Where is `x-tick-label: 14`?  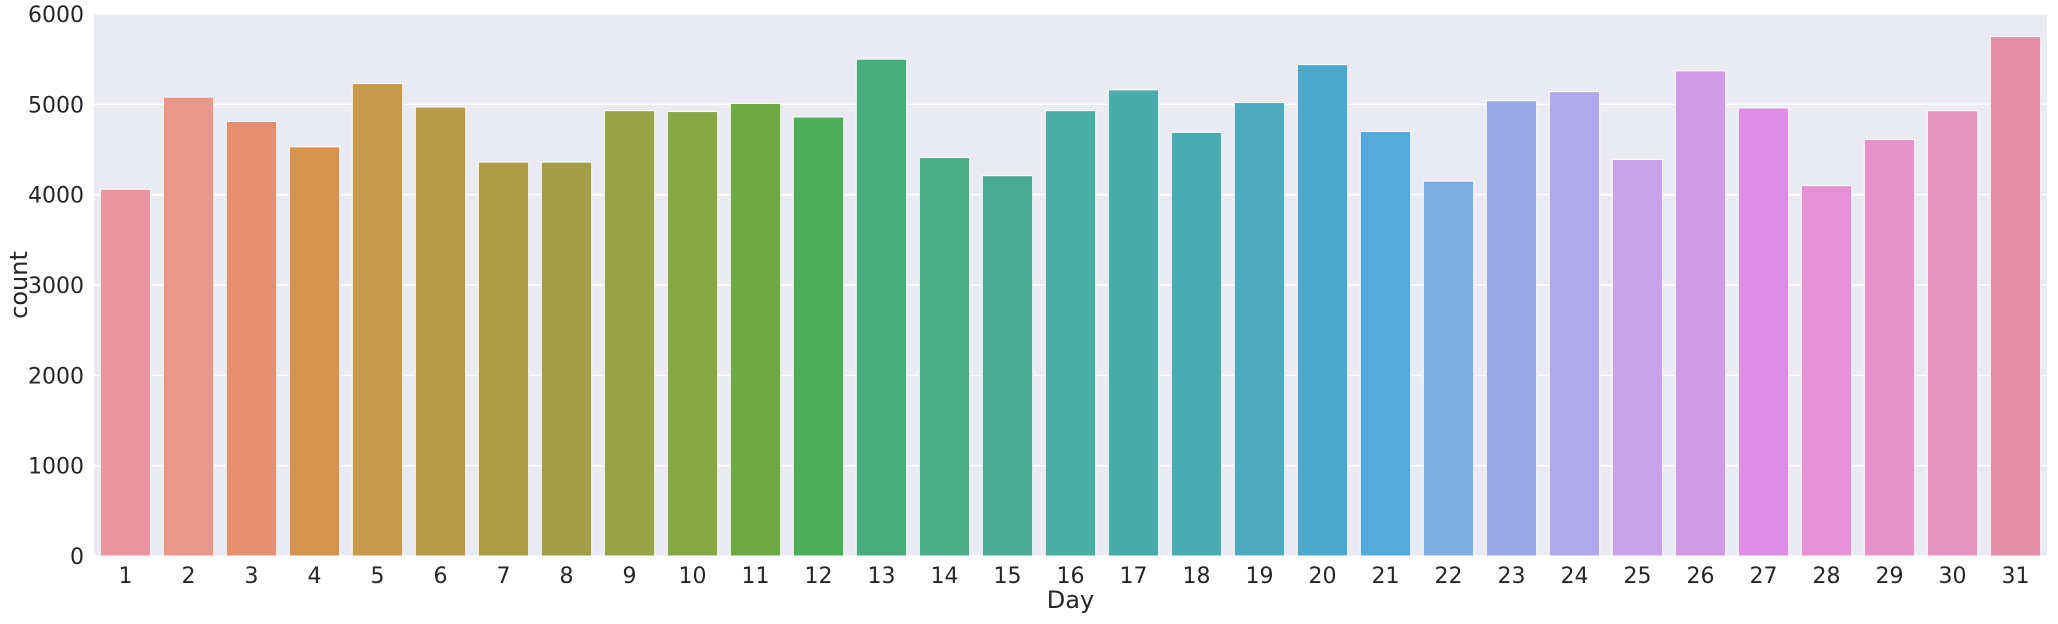 x-tick-label: 14 is located at coordinates (945, 576).